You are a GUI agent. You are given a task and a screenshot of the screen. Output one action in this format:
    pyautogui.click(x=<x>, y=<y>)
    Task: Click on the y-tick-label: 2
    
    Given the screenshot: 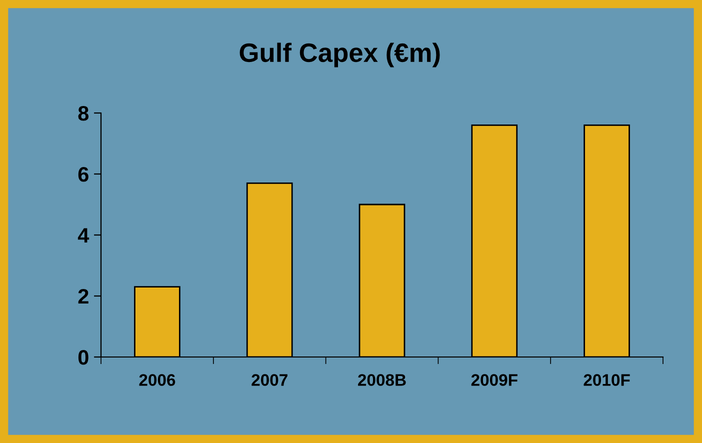 What is the action you would take?
    pyautogui.click(x=83, y=296)
    